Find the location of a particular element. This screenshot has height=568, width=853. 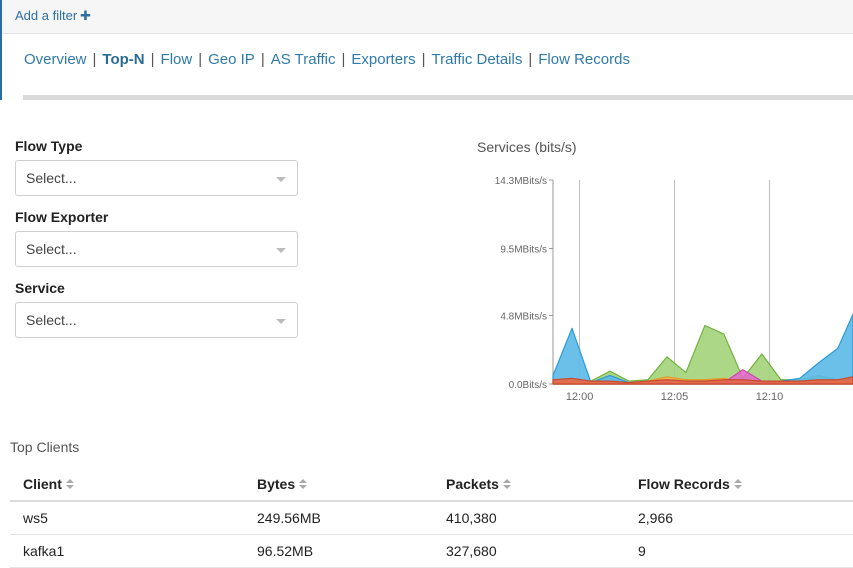

table-header-row: Client Bytes Packets Flow Records is located at coordinates (431, 486).